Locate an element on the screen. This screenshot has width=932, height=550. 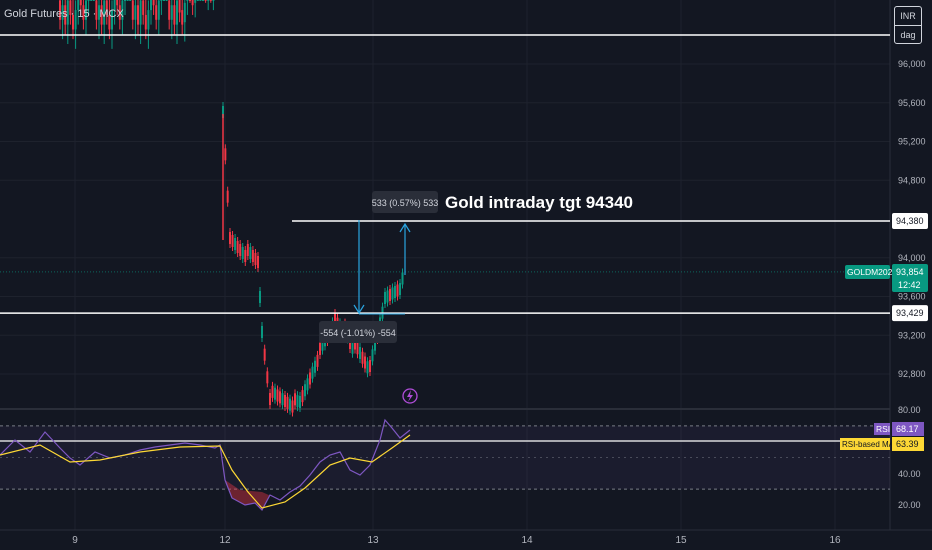
rsi-ma-value-tag: 63.39 is located at coordinates (907, 444).